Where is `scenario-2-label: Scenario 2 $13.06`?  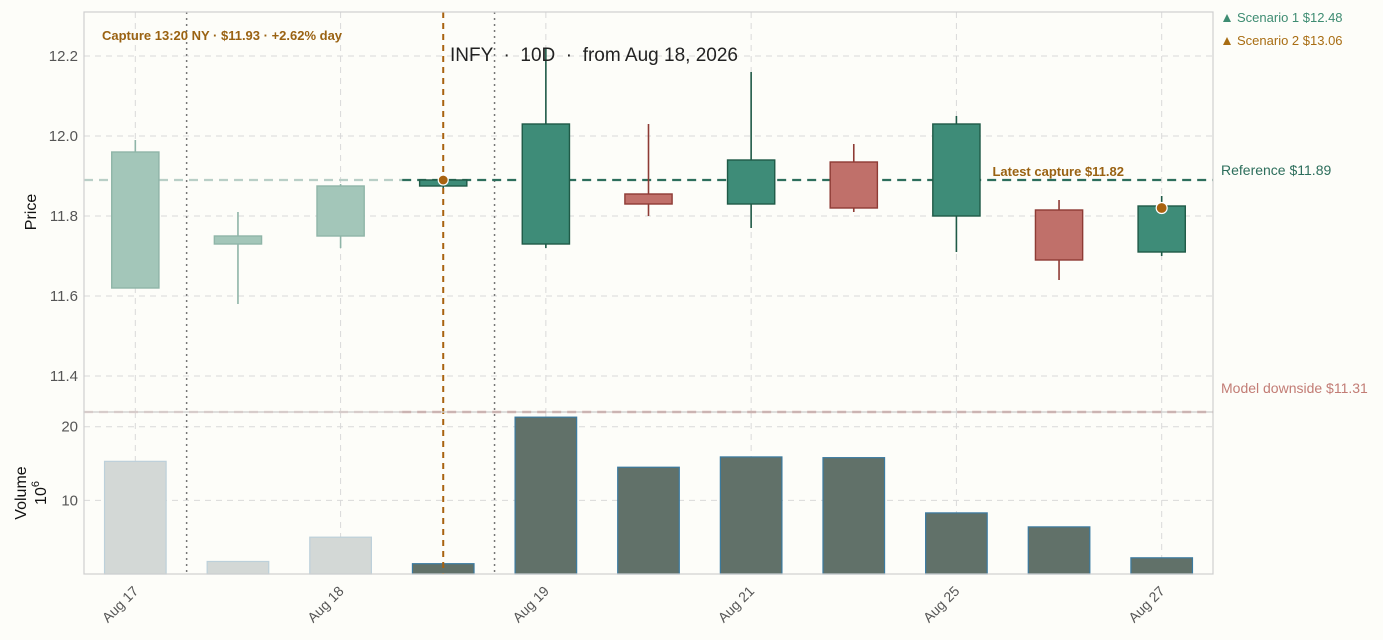
scenario-2-label: Scenario 2 $13.06 is located at coordinates (1290, 40).